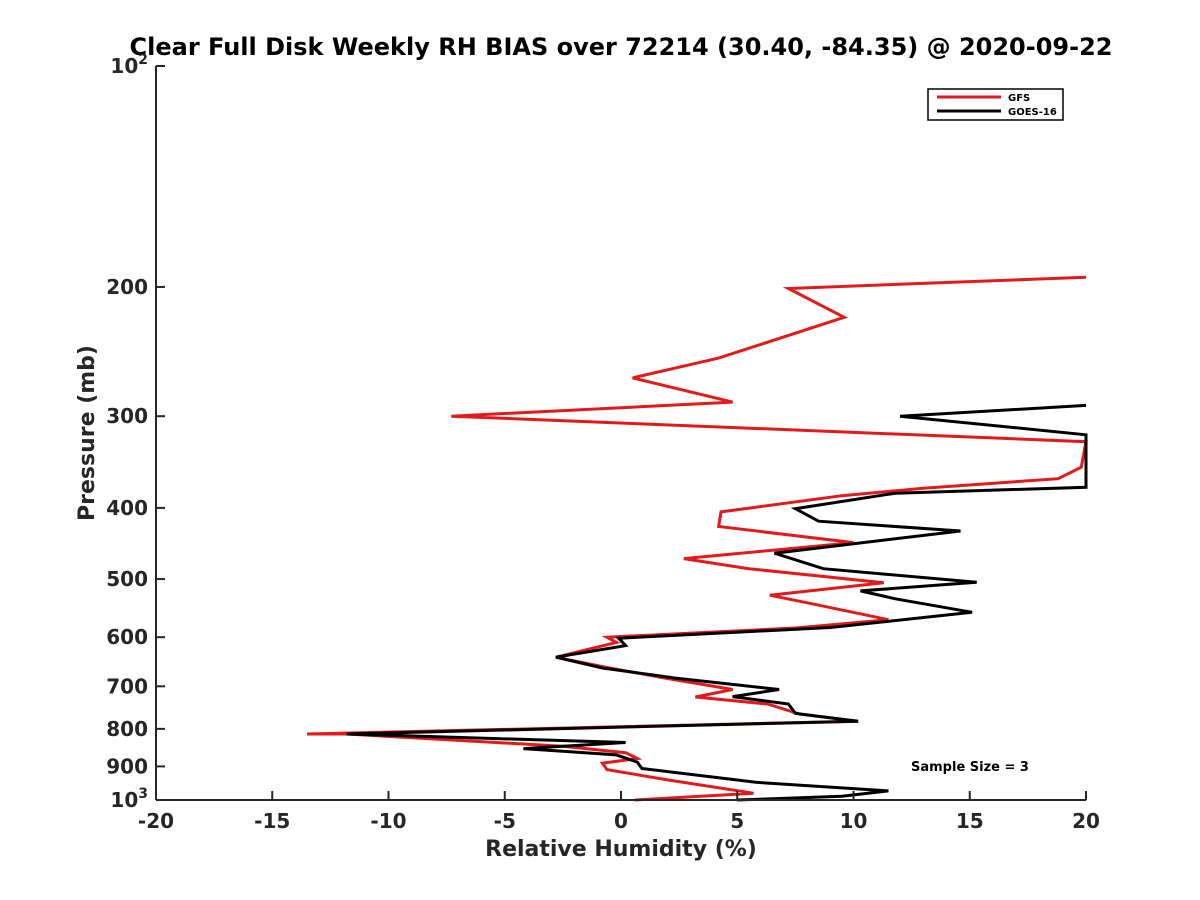 The width and height of the screenshot is (1200, 900). Describe the element at coordinates (388, 821) in the screenshot. I see `x-tick-label: -10` at that location.